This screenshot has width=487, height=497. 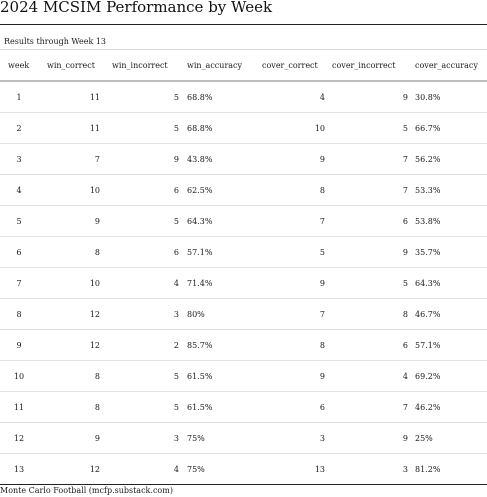 What do you see at coordinates (19, 314) in the screenshot?
I see `cell-week: 8` at bounding box center [19, 314].